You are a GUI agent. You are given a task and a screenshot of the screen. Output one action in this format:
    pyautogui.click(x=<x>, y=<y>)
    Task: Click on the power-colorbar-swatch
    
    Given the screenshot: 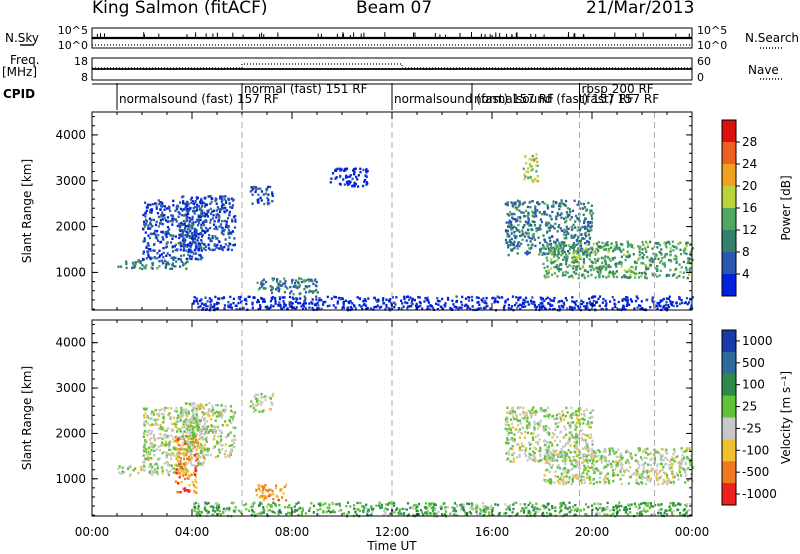 What is the action you would take?
    pyautogui.click(x=729, y=197)
    